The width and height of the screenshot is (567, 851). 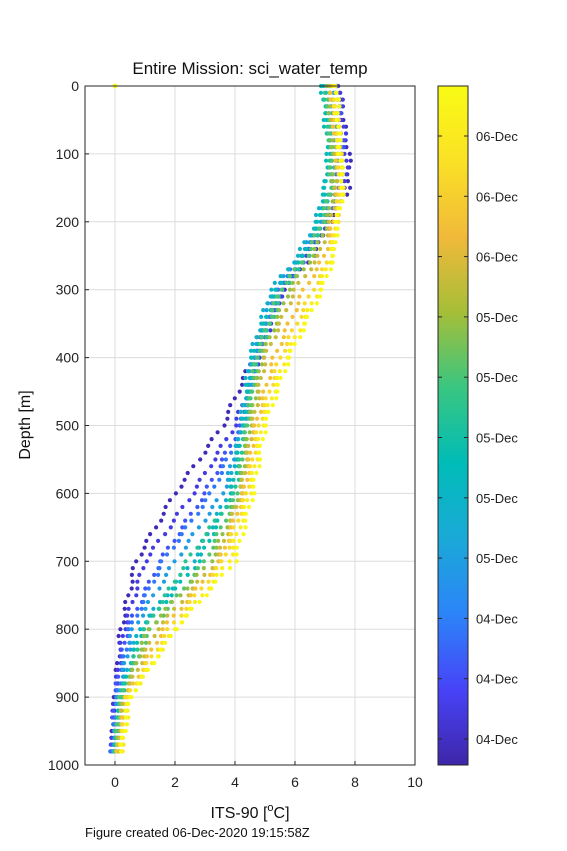 What do you see at coordinates (197, 832) in the screenshot?
I see `figure-caption: Figure created 06-Dec-2020 19:15:58Z` at bounding box center [197, 832].